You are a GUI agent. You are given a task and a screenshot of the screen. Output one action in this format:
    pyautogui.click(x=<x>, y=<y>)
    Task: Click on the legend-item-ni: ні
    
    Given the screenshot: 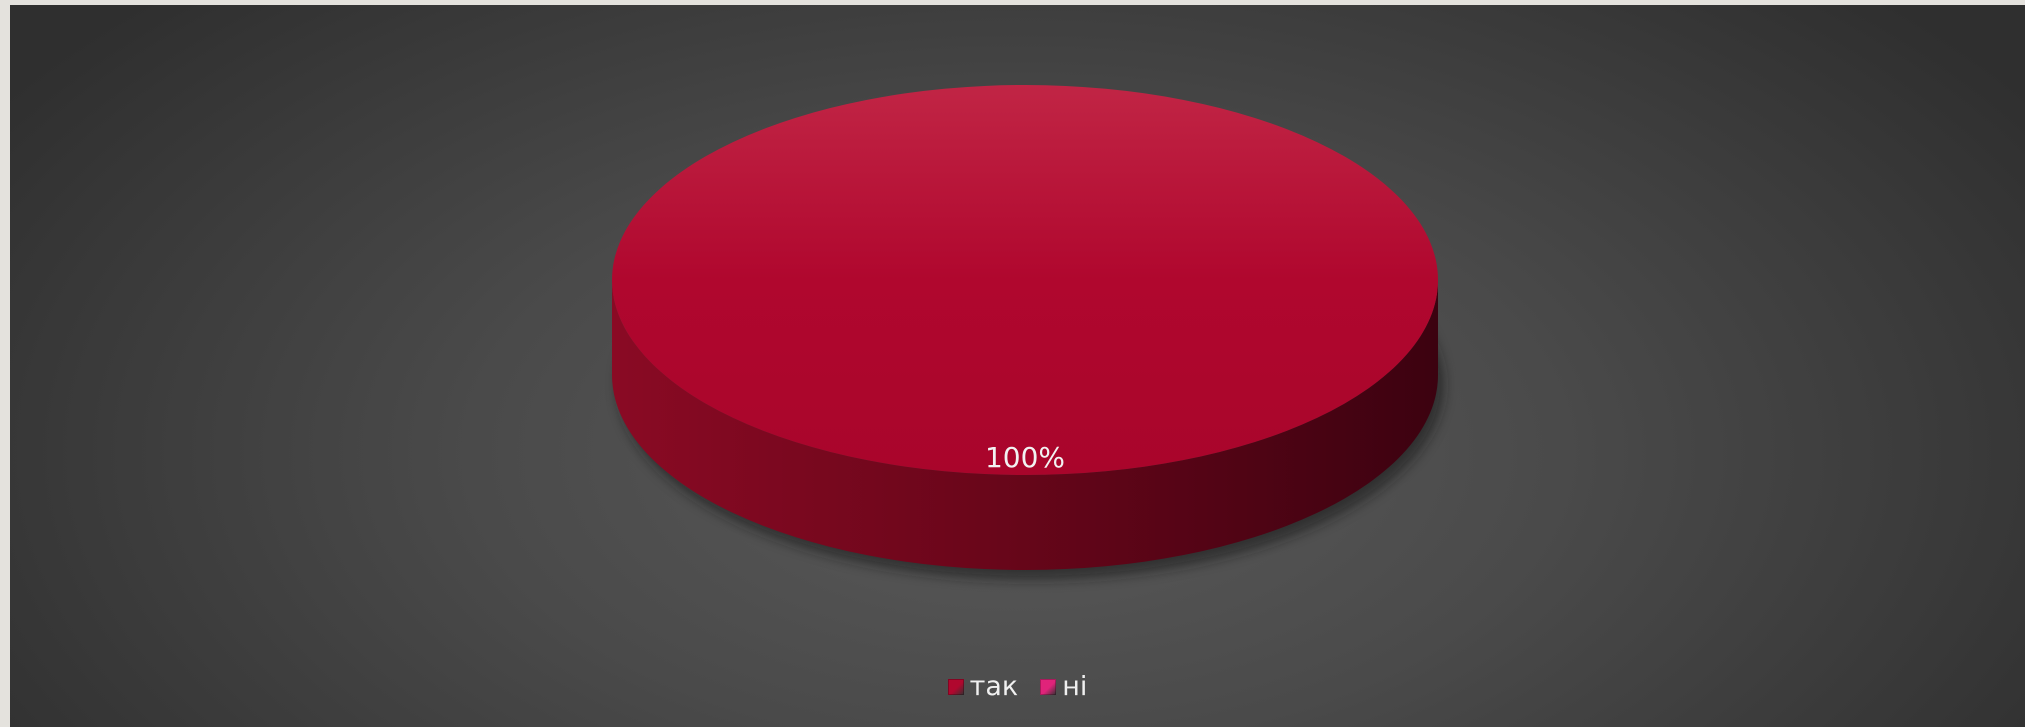 What is the action you would take?
    pyautogui.click(x=1063, y=686)
    